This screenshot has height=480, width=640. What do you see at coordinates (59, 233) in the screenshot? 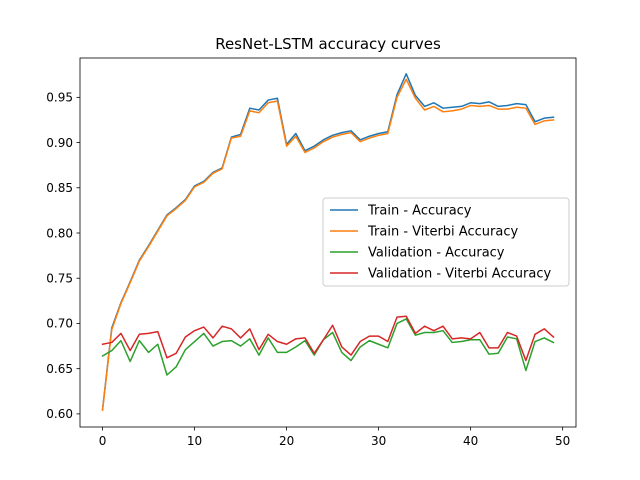
I see `y-tick-label: 0.80` at bounding box center [59, 233].